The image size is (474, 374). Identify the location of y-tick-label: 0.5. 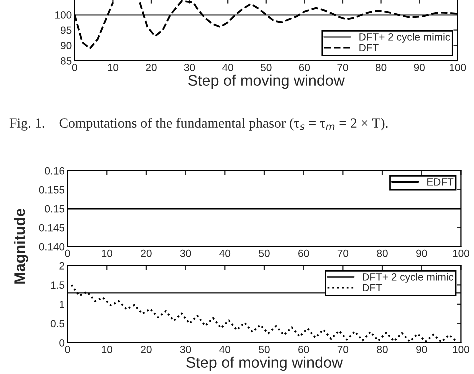
(57, 324).